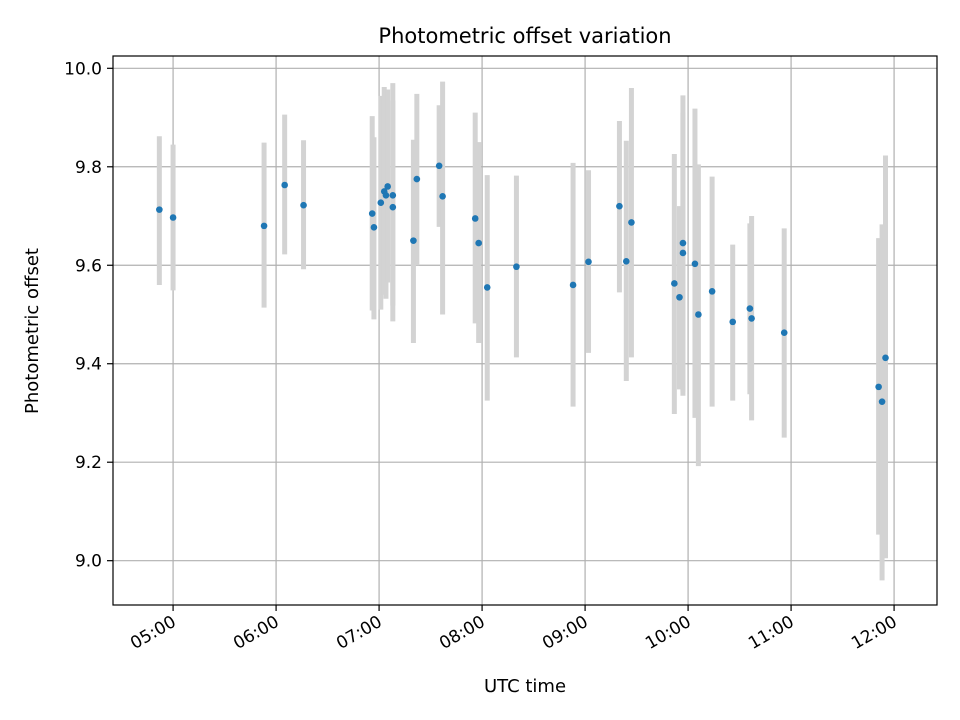 The width and height of the screenshot is (960, 720). What do you see at coordinates (524, 36) in the screenshot?
I see `chart-title: Photometric offset variation` at bounding box center [524, 36].